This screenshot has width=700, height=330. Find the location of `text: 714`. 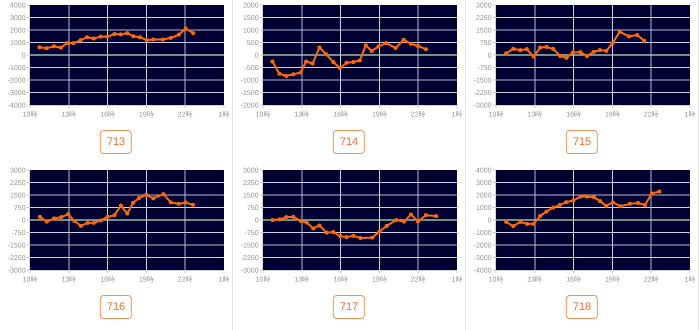

text: 714 is located at coordinates (349, 142).